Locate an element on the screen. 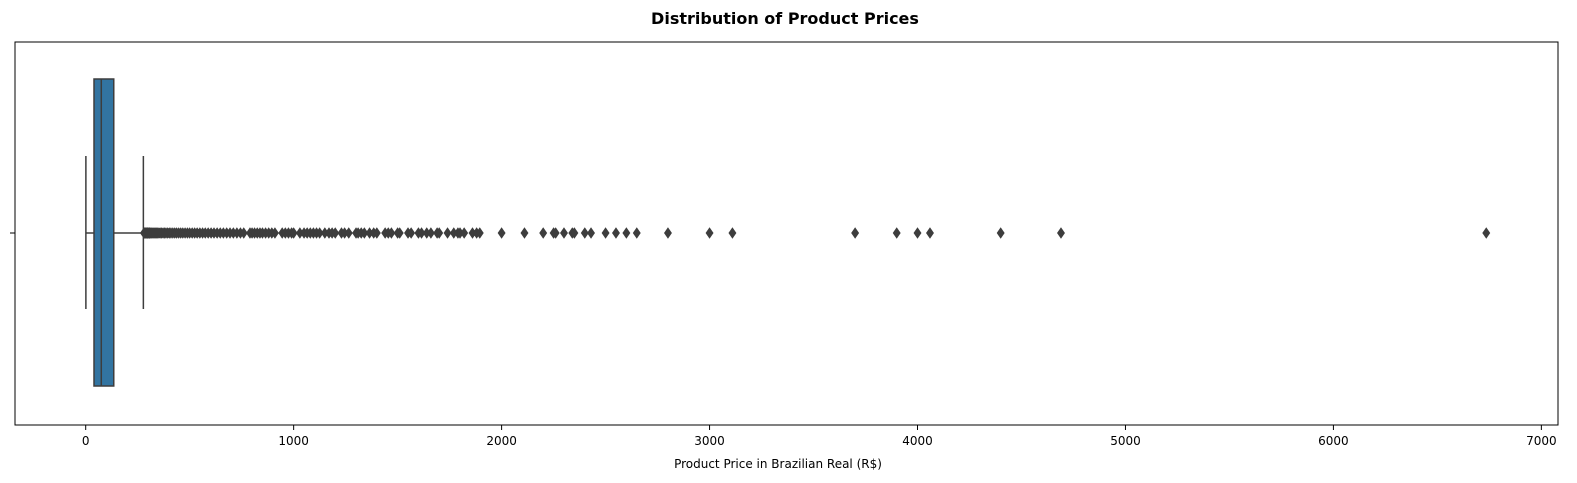 This screenshot has height=483, width=1577. x-tick-label: 1000 is located at coordinates (293, 441).